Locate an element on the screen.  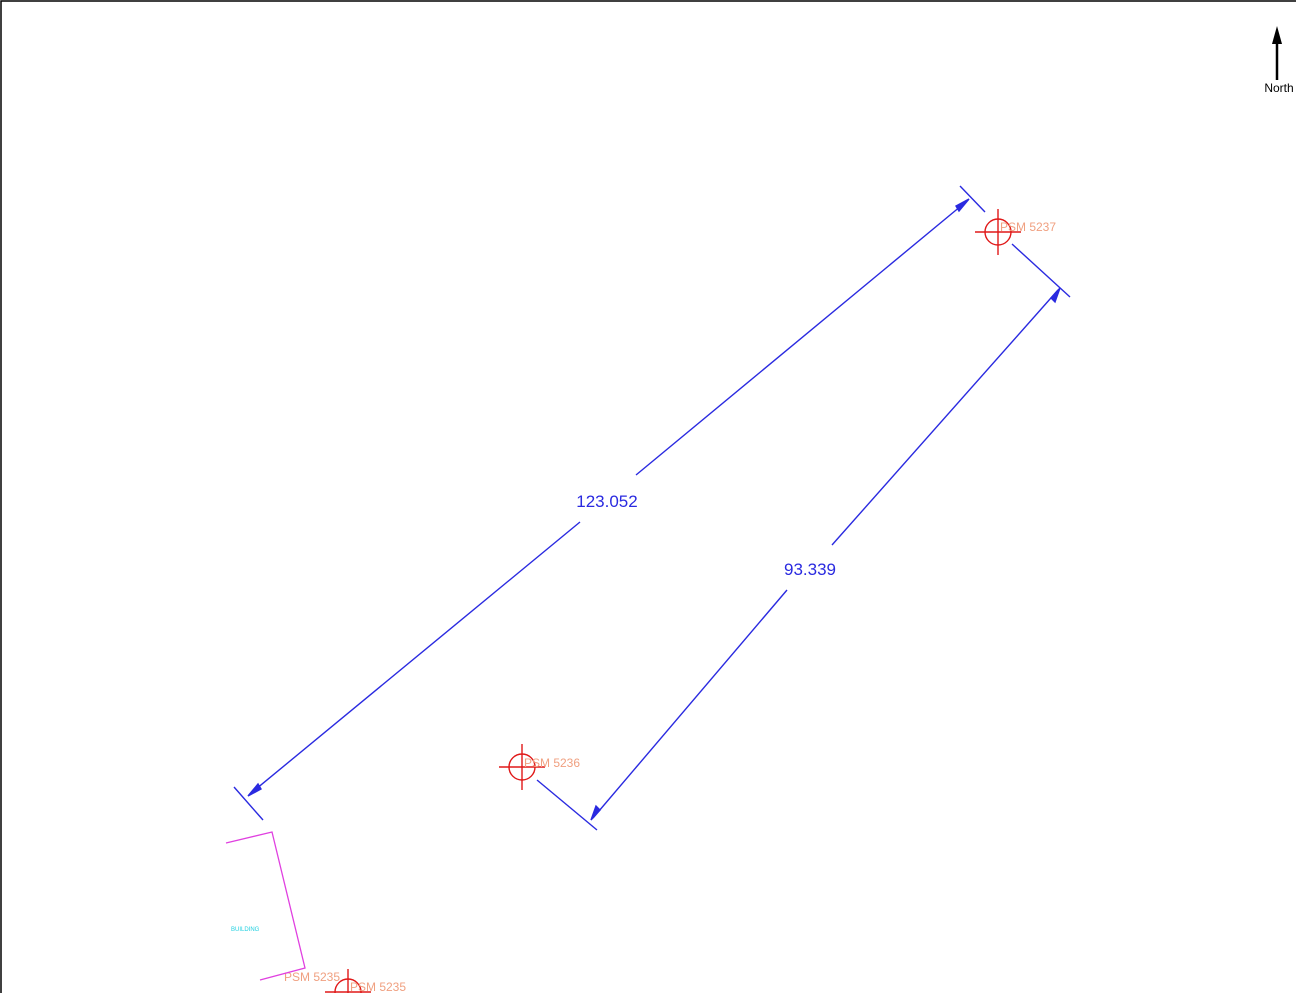
north-label: North is located at coordinates (1278, 88).